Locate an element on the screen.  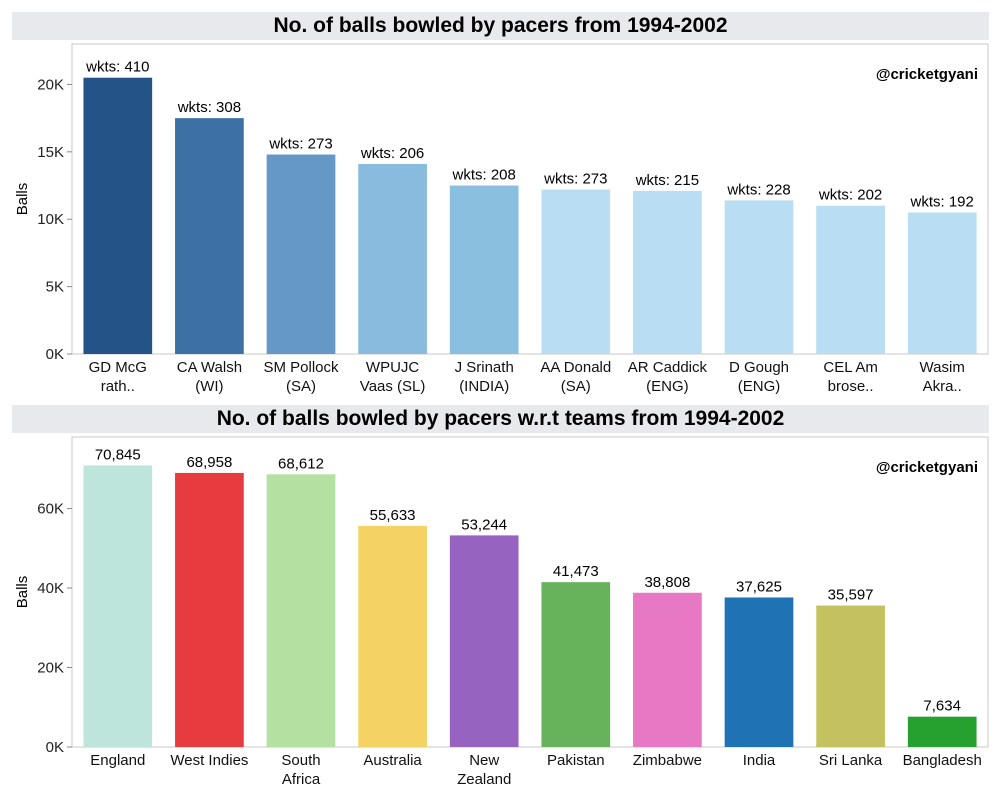
y-tick-label: 10K is located at coordinates (50, 219).